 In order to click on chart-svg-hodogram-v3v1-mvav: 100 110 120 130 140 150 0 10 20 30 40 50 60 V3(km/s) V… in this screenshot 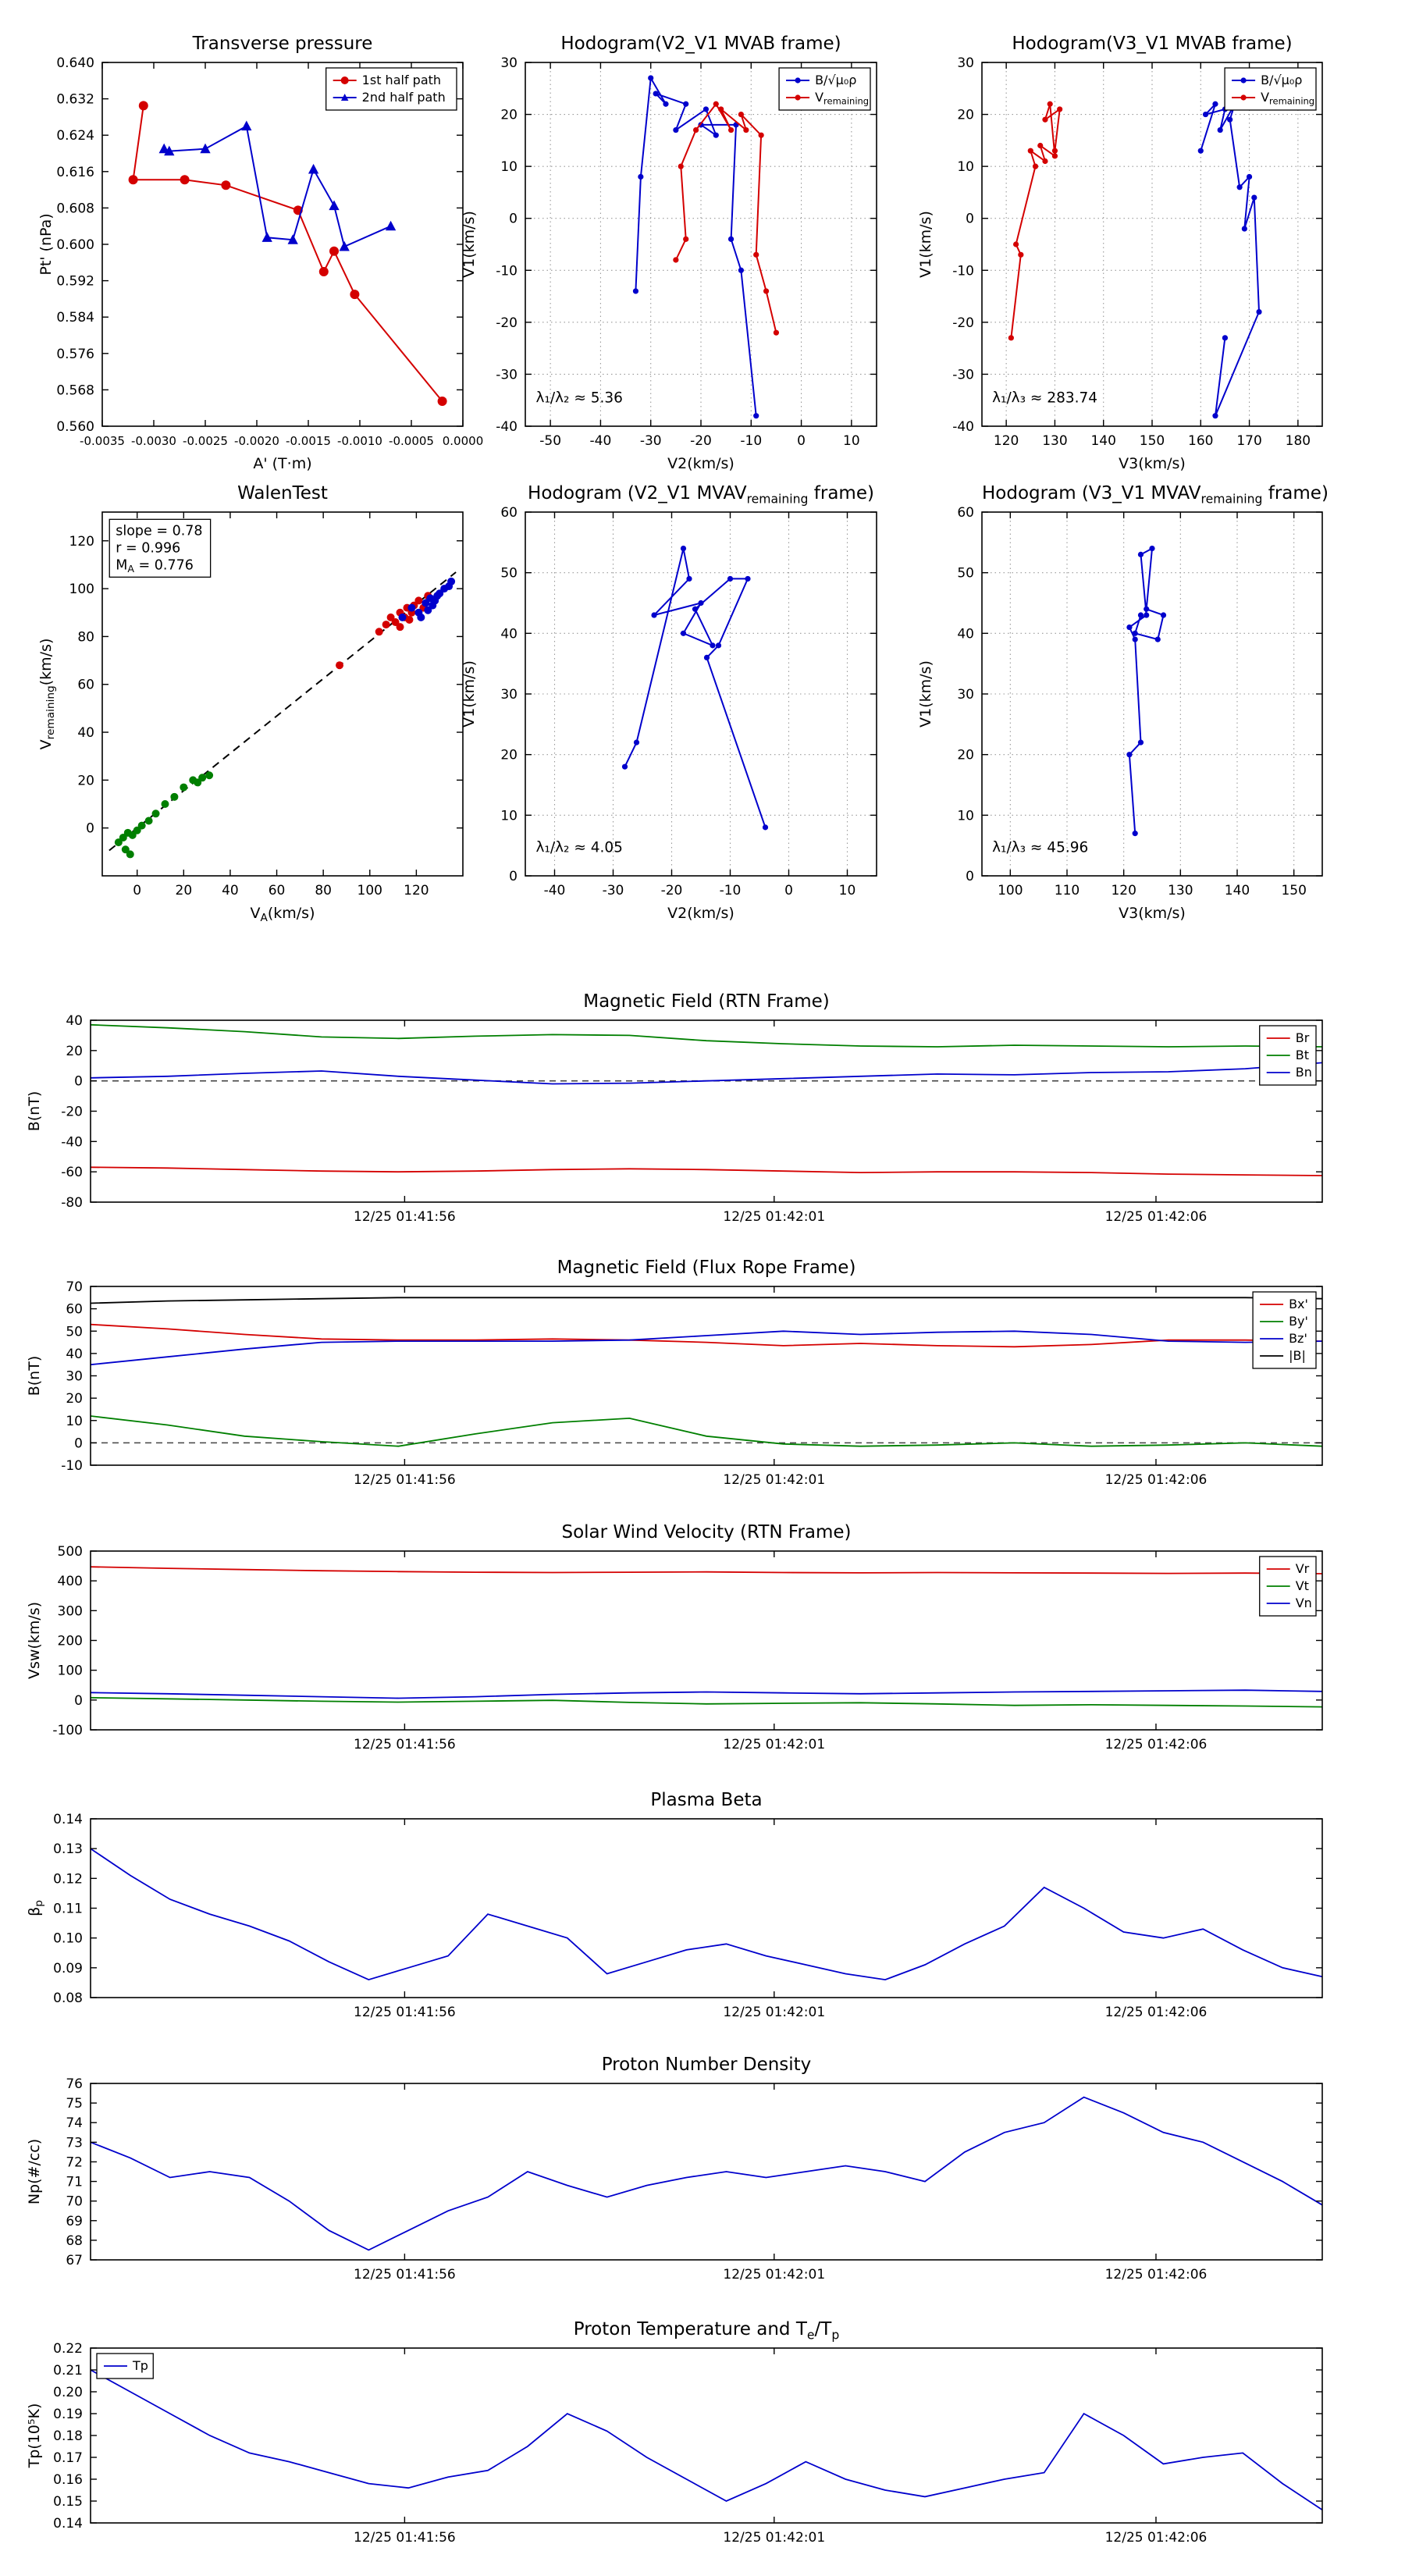, I will do `click(1120, 713)`.